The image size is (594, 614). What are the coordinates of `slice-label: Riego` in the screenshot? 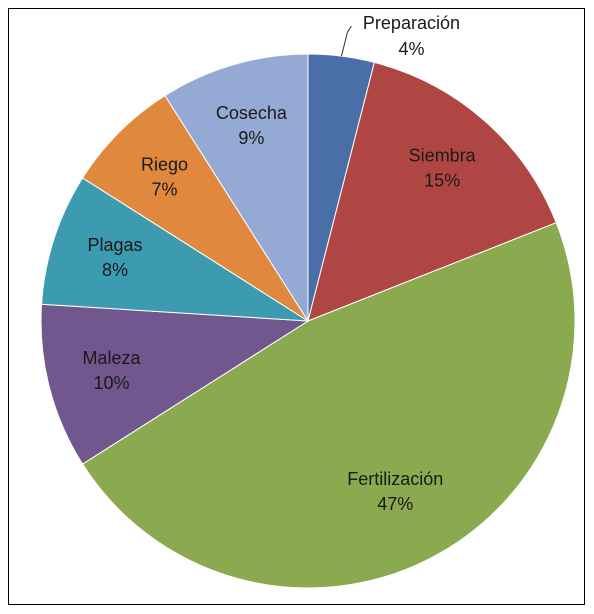 It's located at (164, 164).